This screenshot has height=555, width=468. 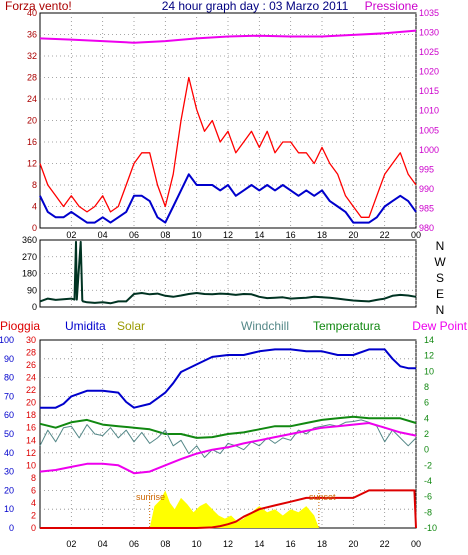 What do you see at coordinates (31, 415) in the screenshot?
I see `rain-y-tick-label: 18` at bounding box center [31, 415].